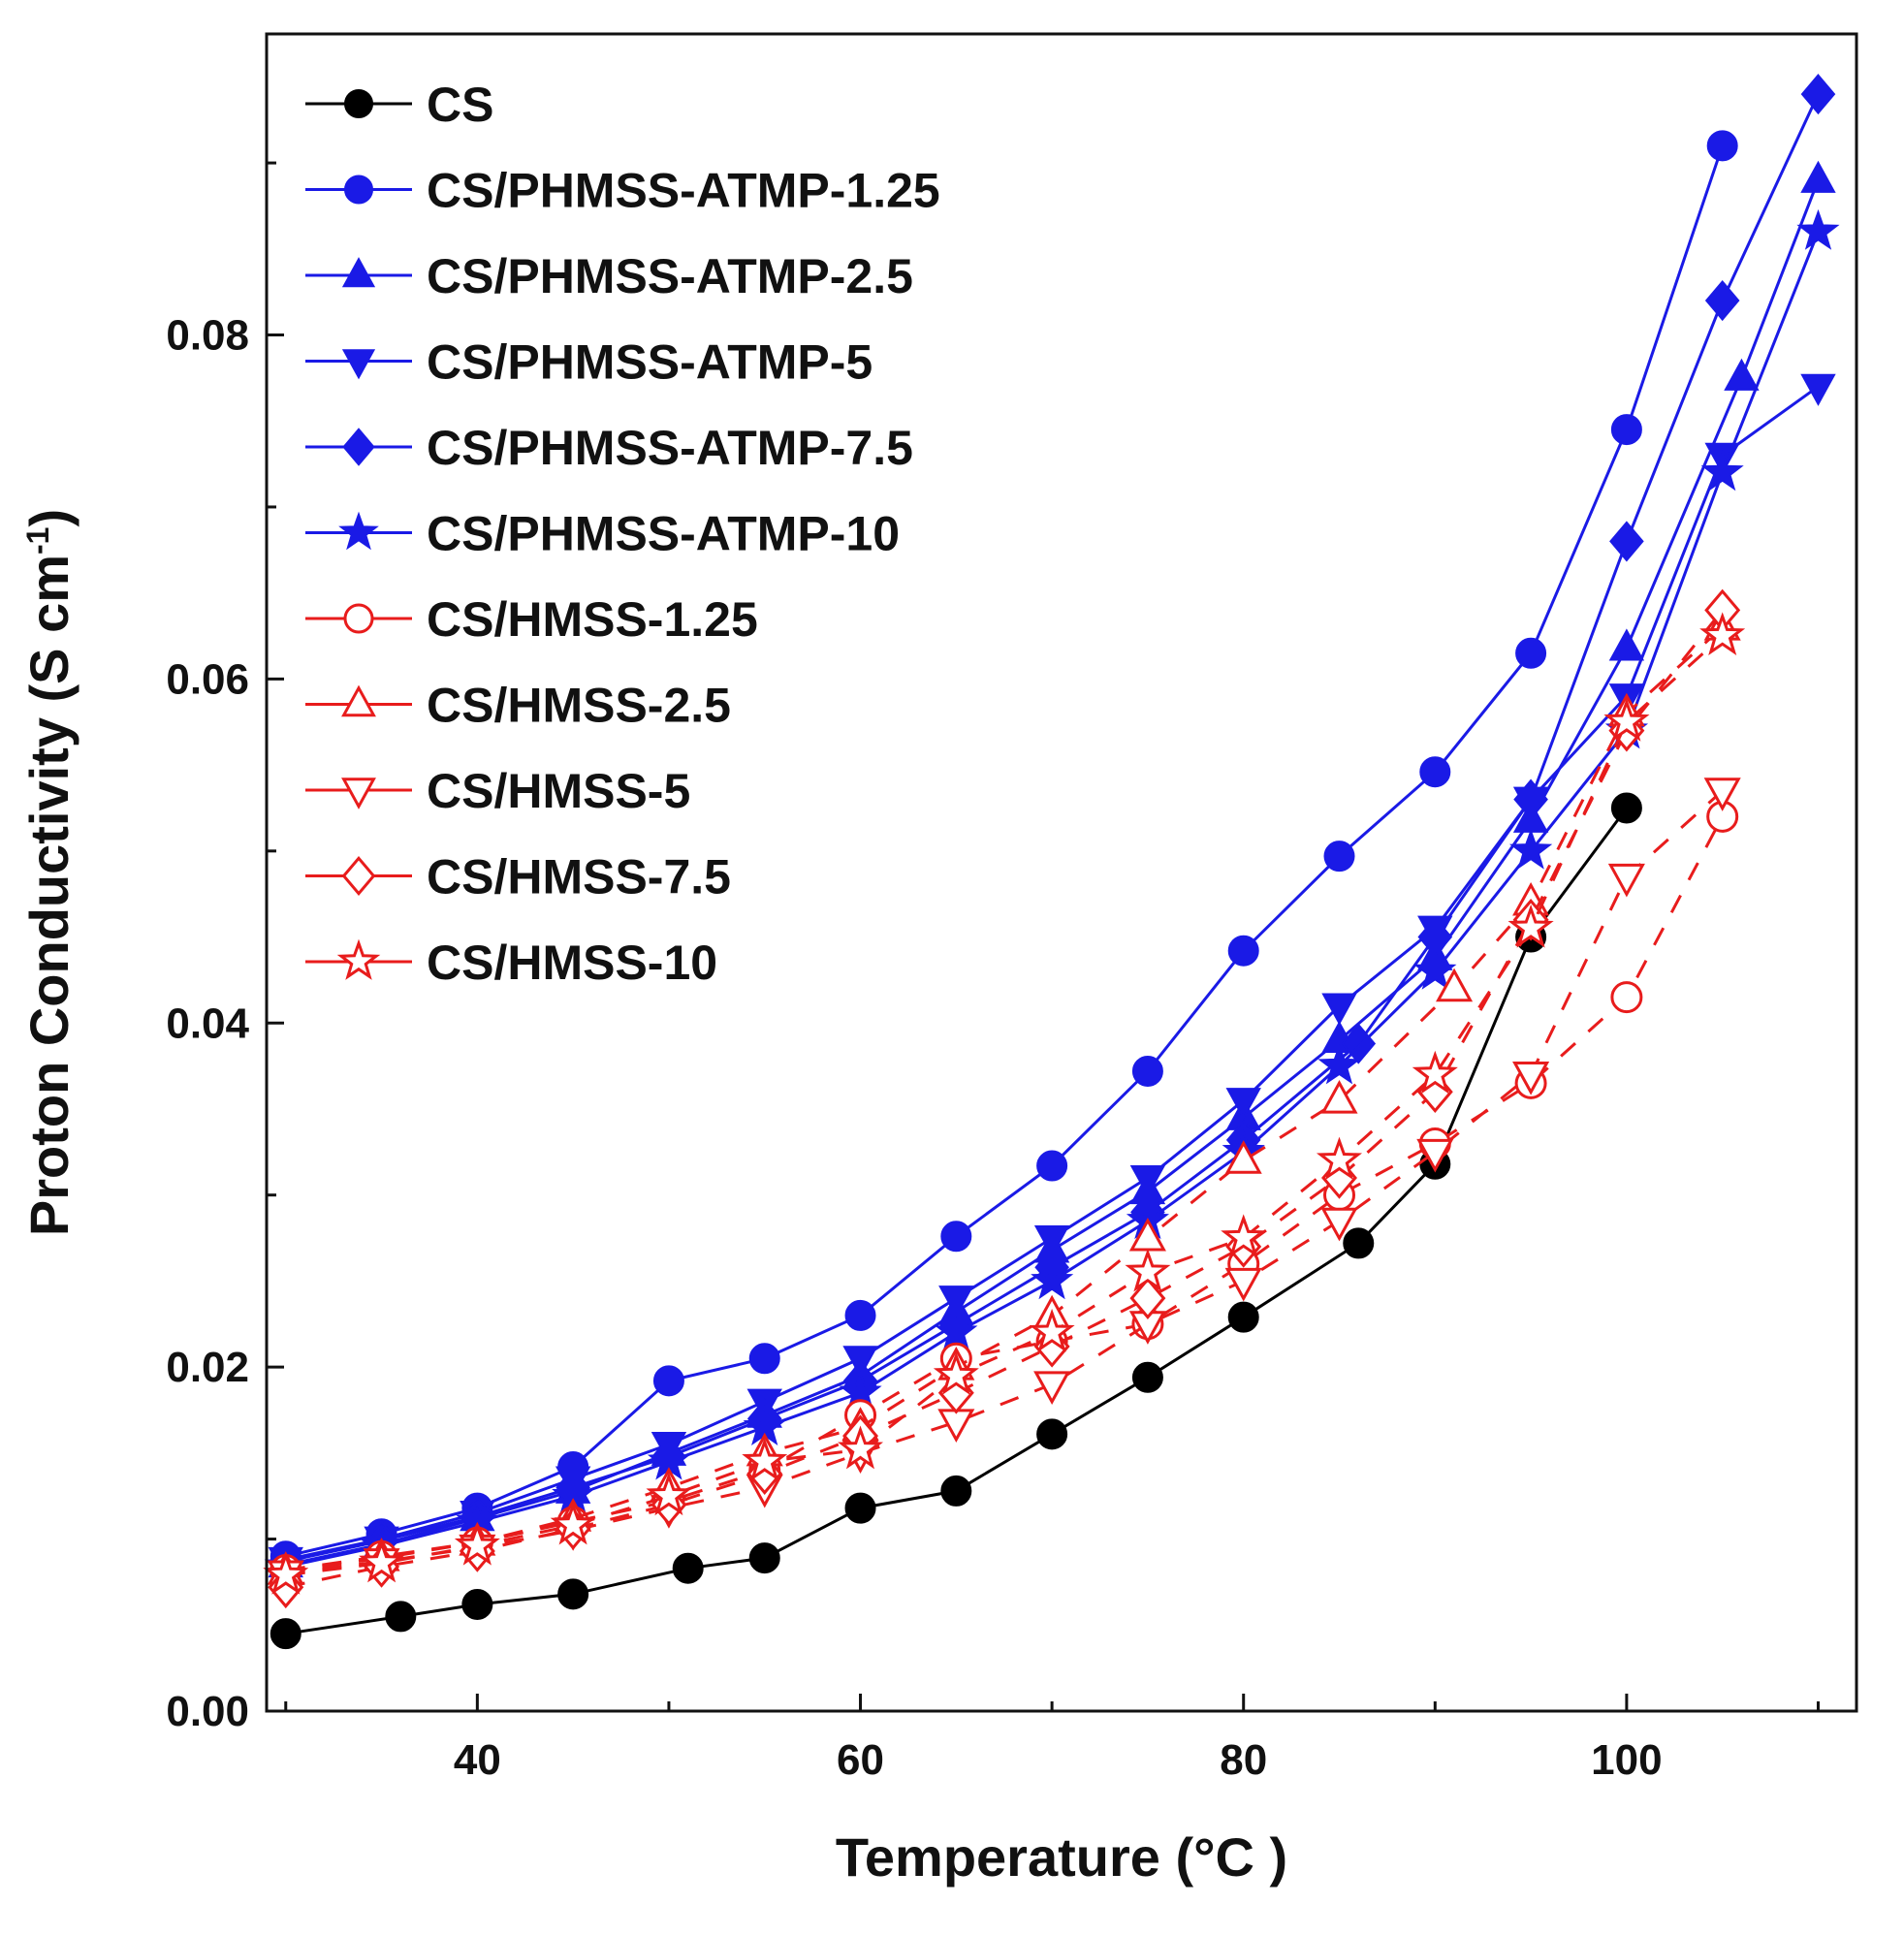 The height and width of the screenshot is (1936, 1904). I want to click on x-axis-title: Temperature (°C ), so click(1062, 1857).